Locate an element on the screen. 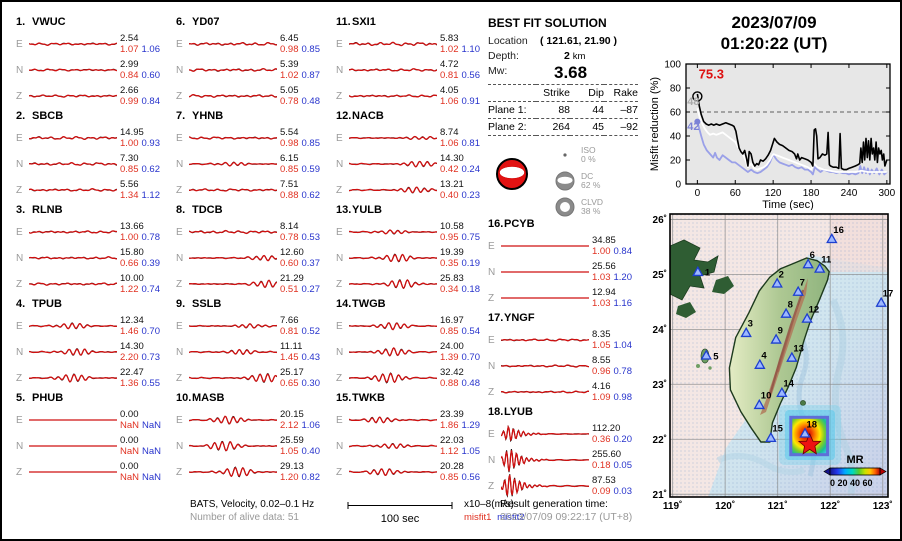 The width and height of the screenshot is (902, 541). misfit1-value: 1.46 is located at coordinates (129, 331).